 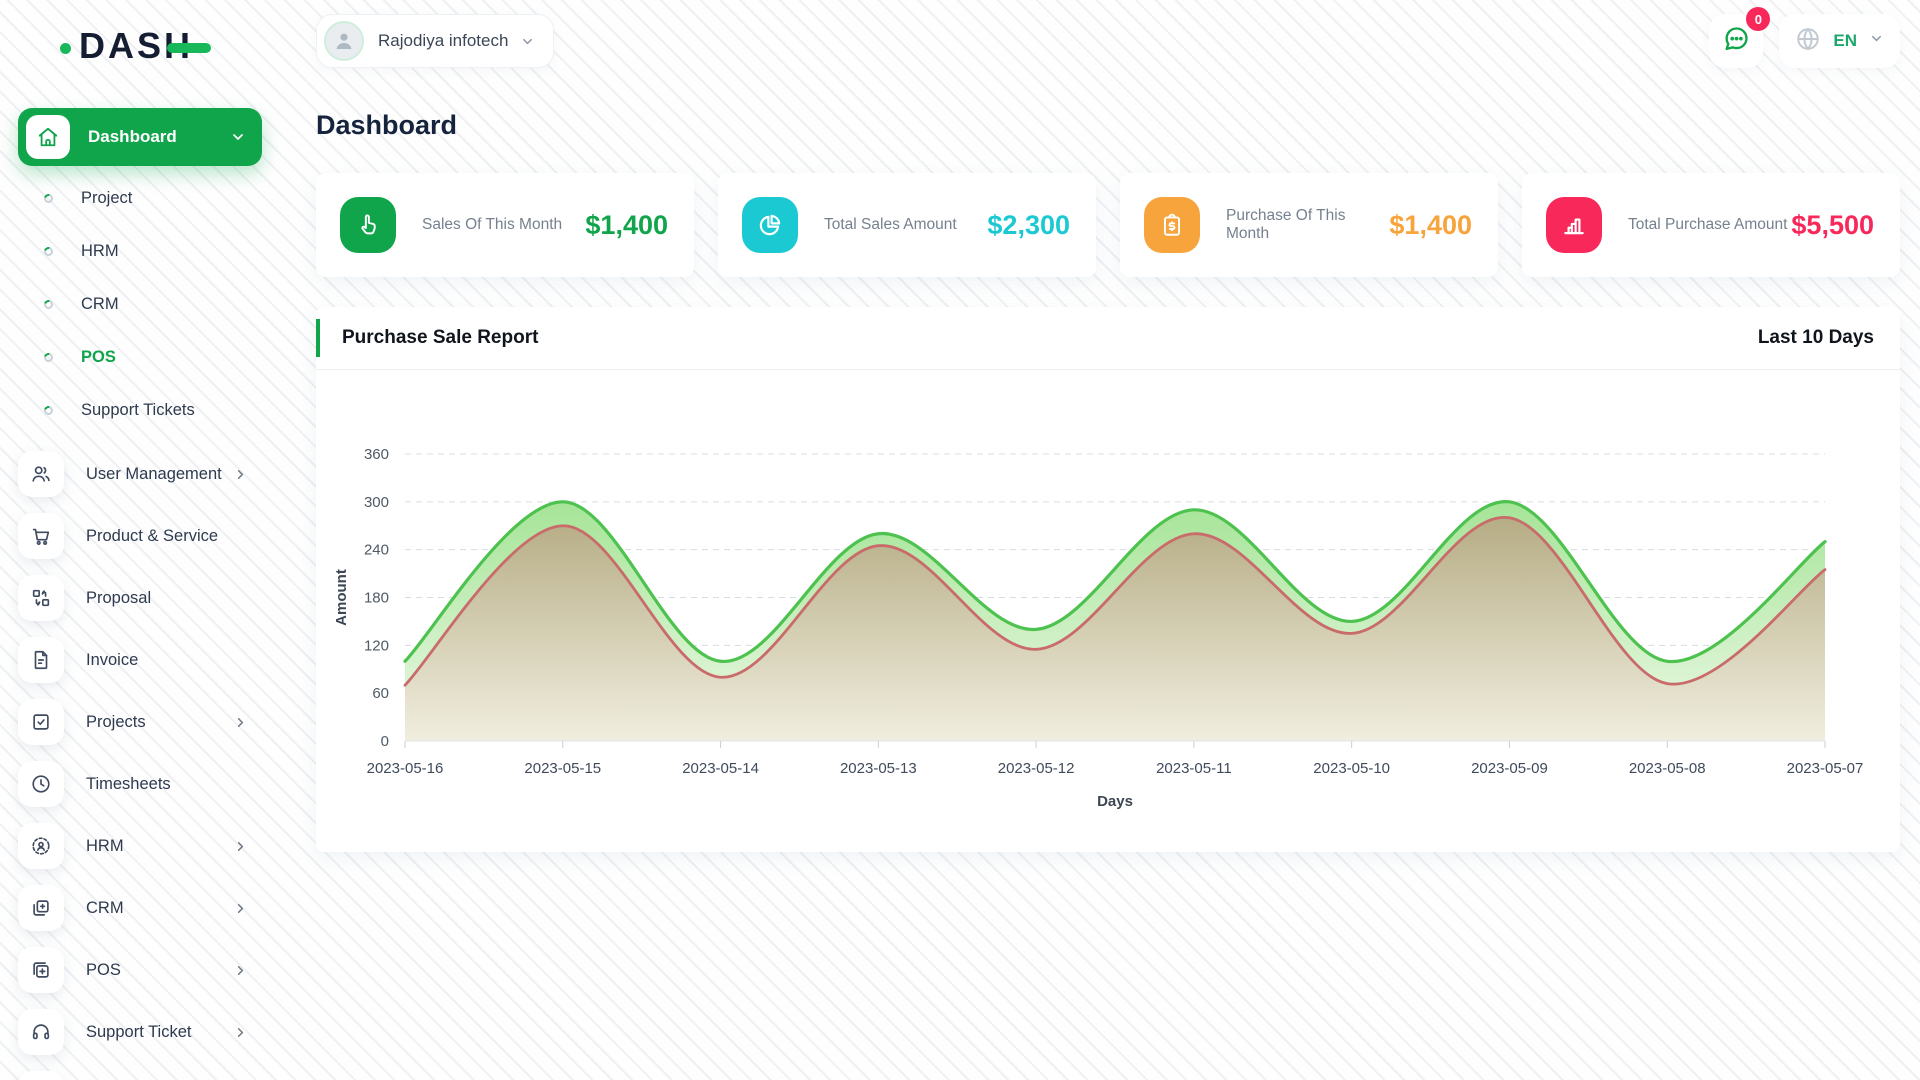 What do you see at coordinates (100, 251) in the screenshot?
I see `sidebar-subitem-label: HRM` at bounding box center [100, 251].